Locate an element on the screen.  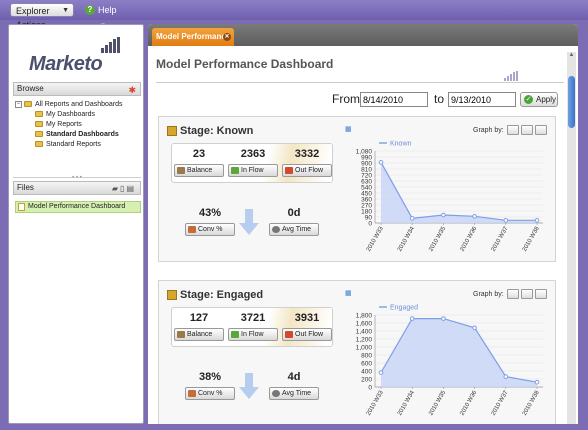
in-flow-value: 2363 is located at coordinates (253, 154).